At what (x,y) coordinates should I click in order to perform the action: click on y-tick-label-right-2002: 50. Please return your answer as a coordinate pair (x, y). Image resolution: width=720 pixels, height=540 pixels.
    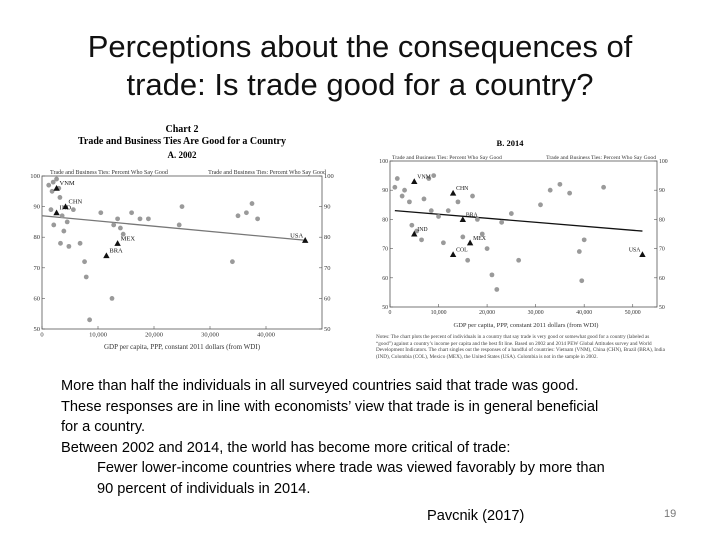
    Looking at the image, I should click on (327, 329).